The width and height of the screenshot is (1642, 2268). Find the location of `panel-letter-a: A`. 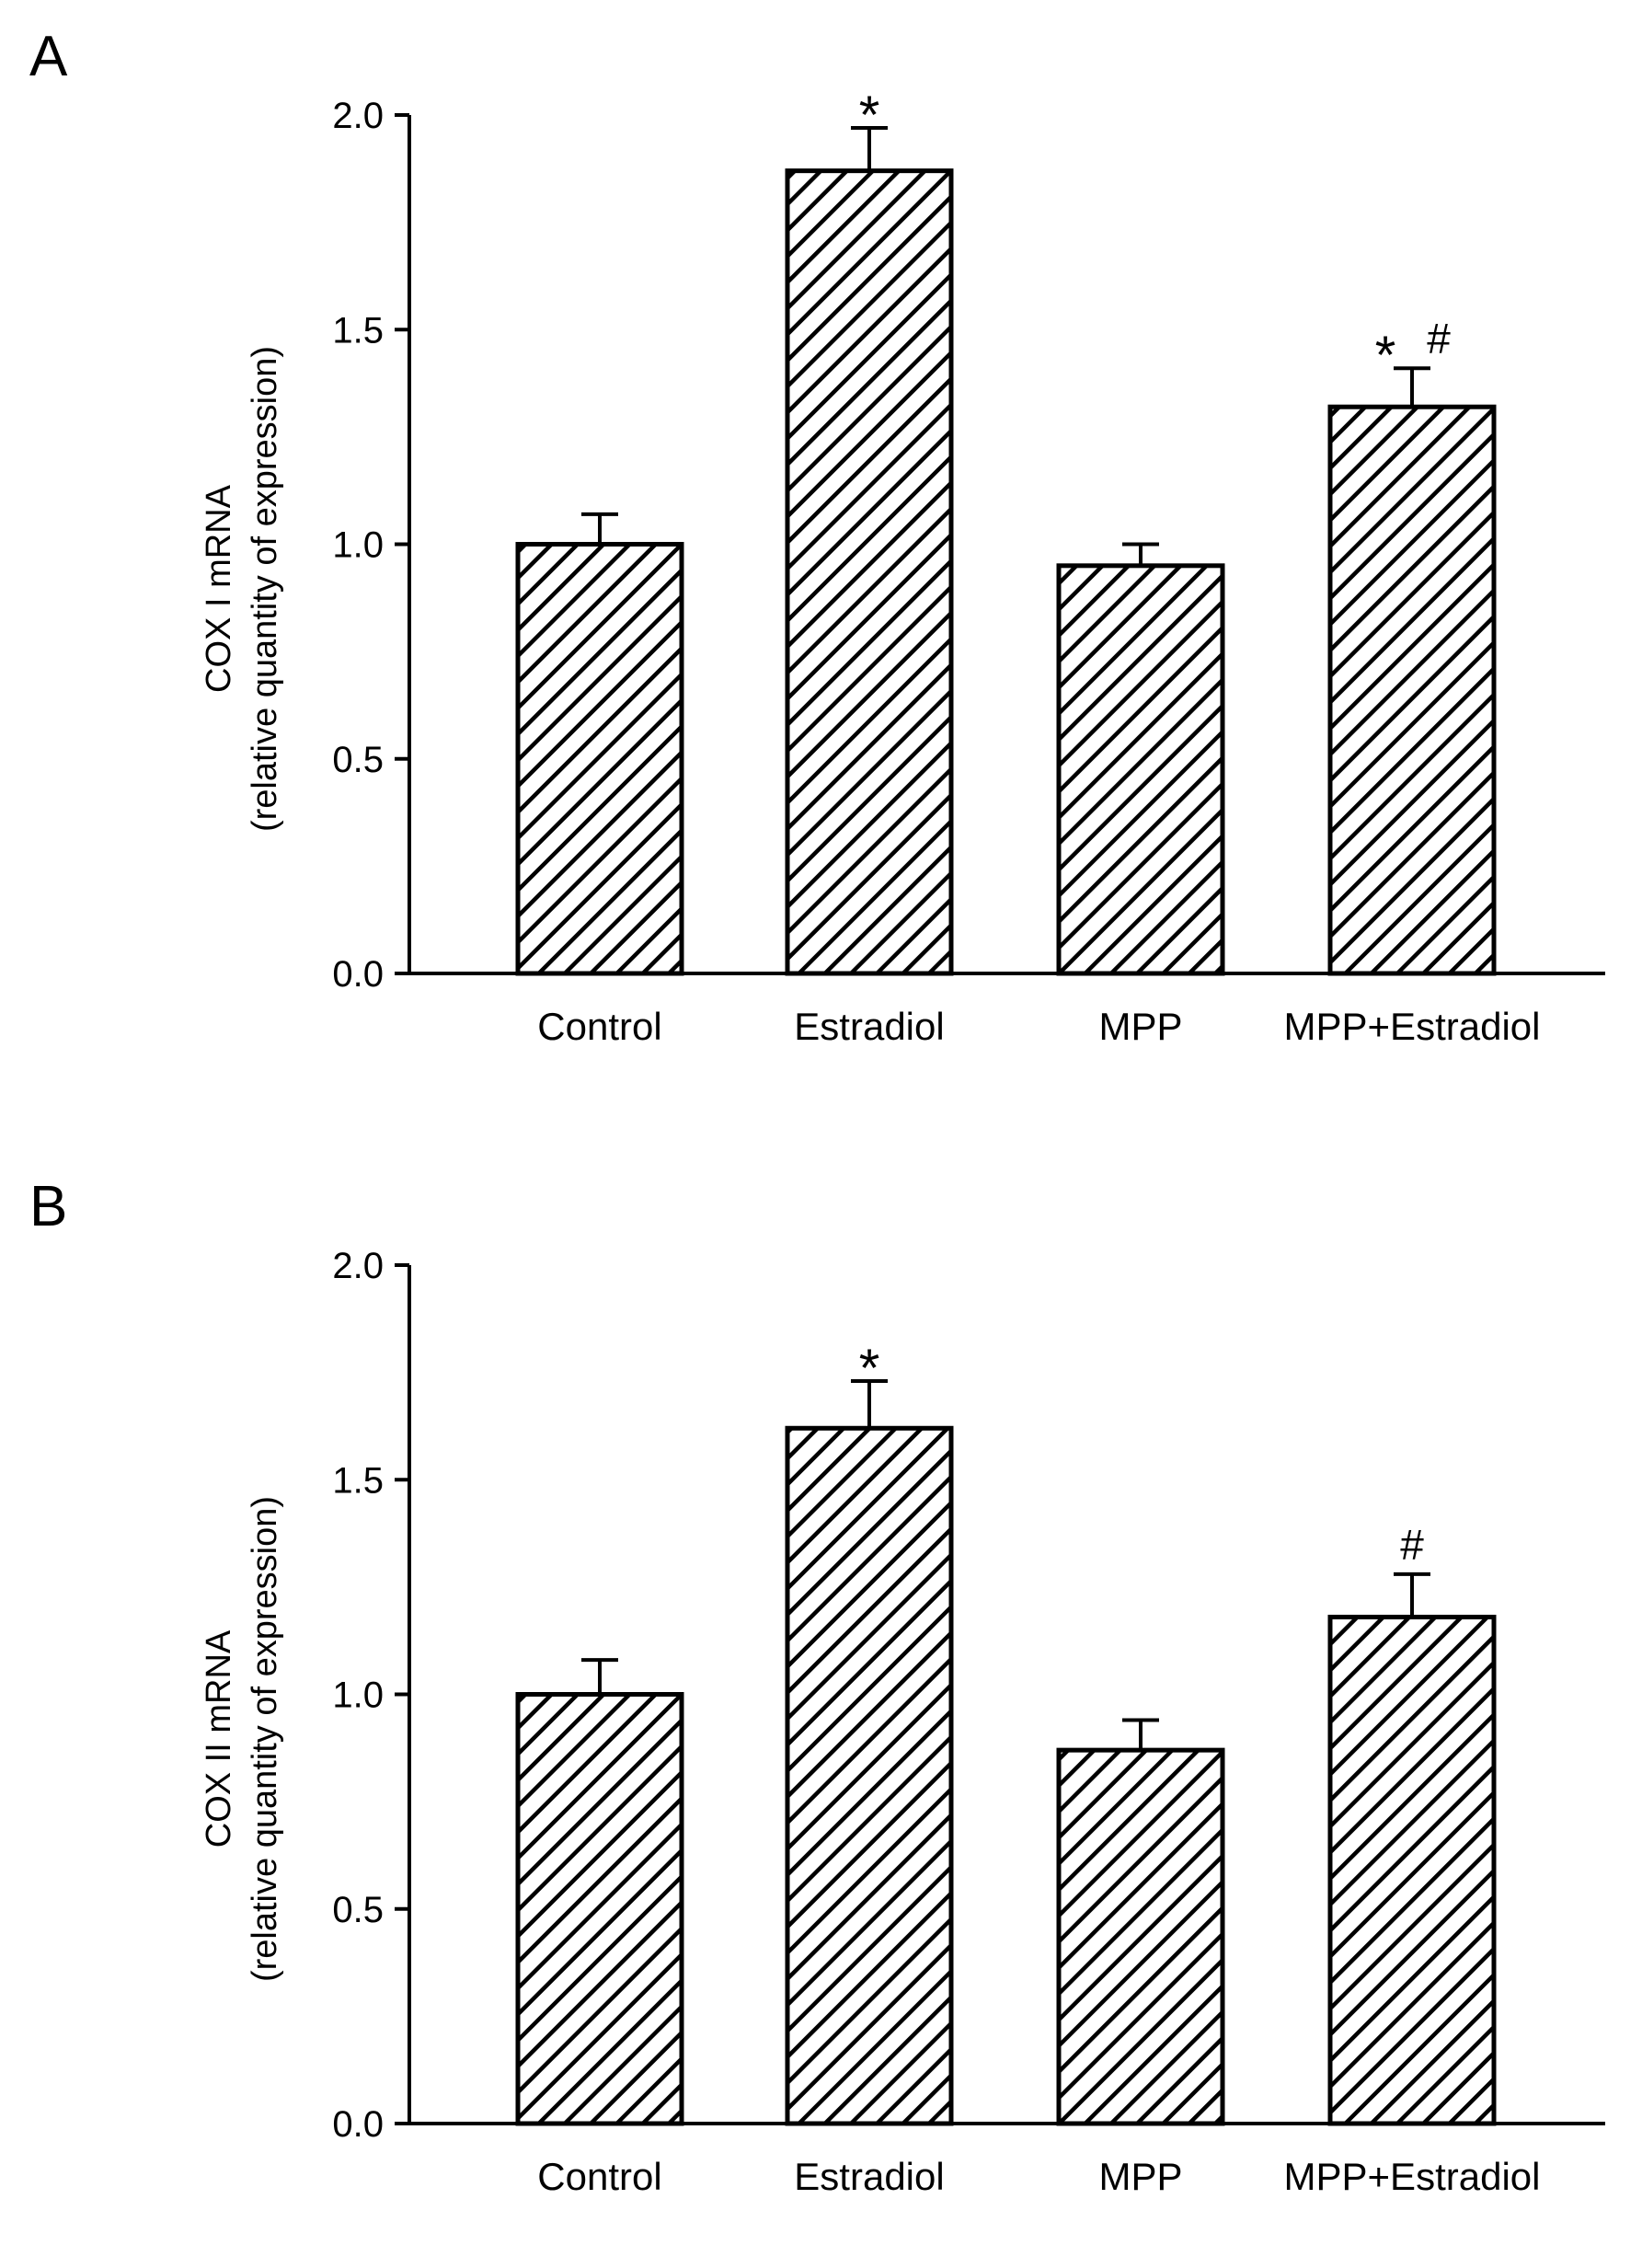

panel-letter-a: A is located at coordinates (48, 57).